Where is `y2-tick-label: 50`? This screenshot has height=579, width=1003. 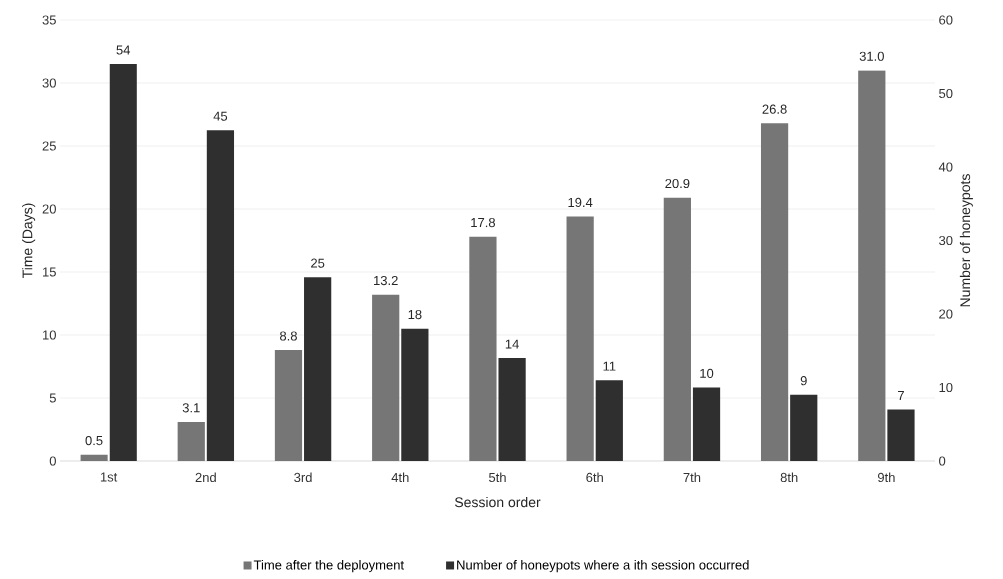 y2-tick-label: 50 is located at coordinates (946, 93).